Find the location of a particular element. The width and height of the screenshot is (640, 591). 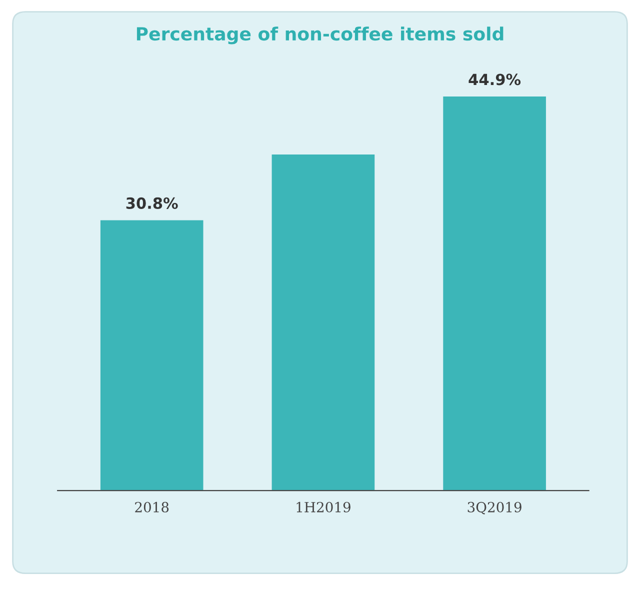

data-label: 44.9% is located at coordinates (494, 80).